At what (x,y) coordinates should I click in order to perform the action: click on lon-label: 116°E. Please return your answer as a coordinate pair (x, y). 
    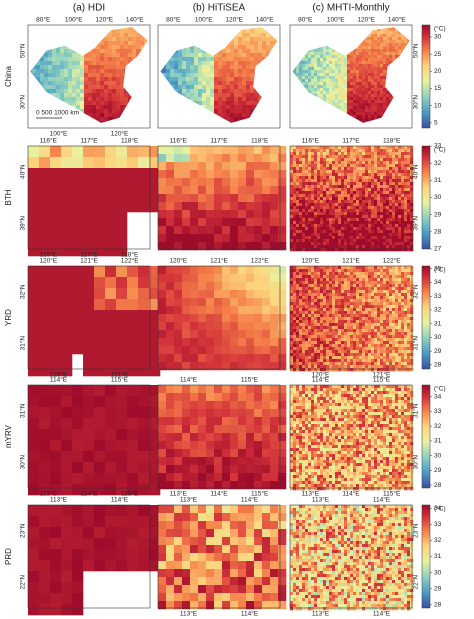
    Looking at the image, I should click on (49, 255).